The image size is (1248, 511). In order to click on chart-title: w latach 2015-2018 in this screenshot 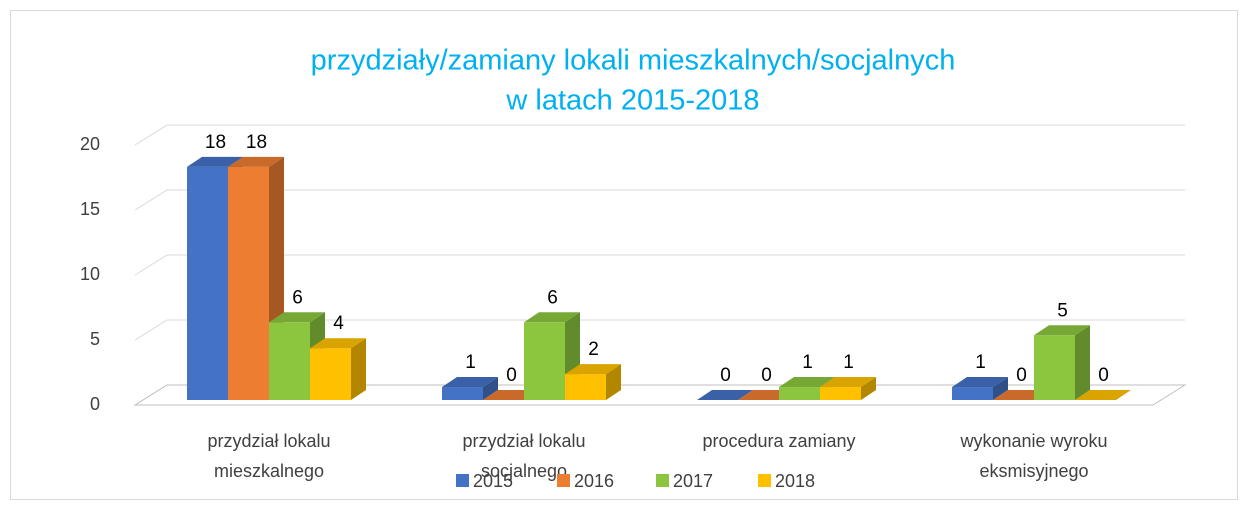, I will do `click(632, 101)`.